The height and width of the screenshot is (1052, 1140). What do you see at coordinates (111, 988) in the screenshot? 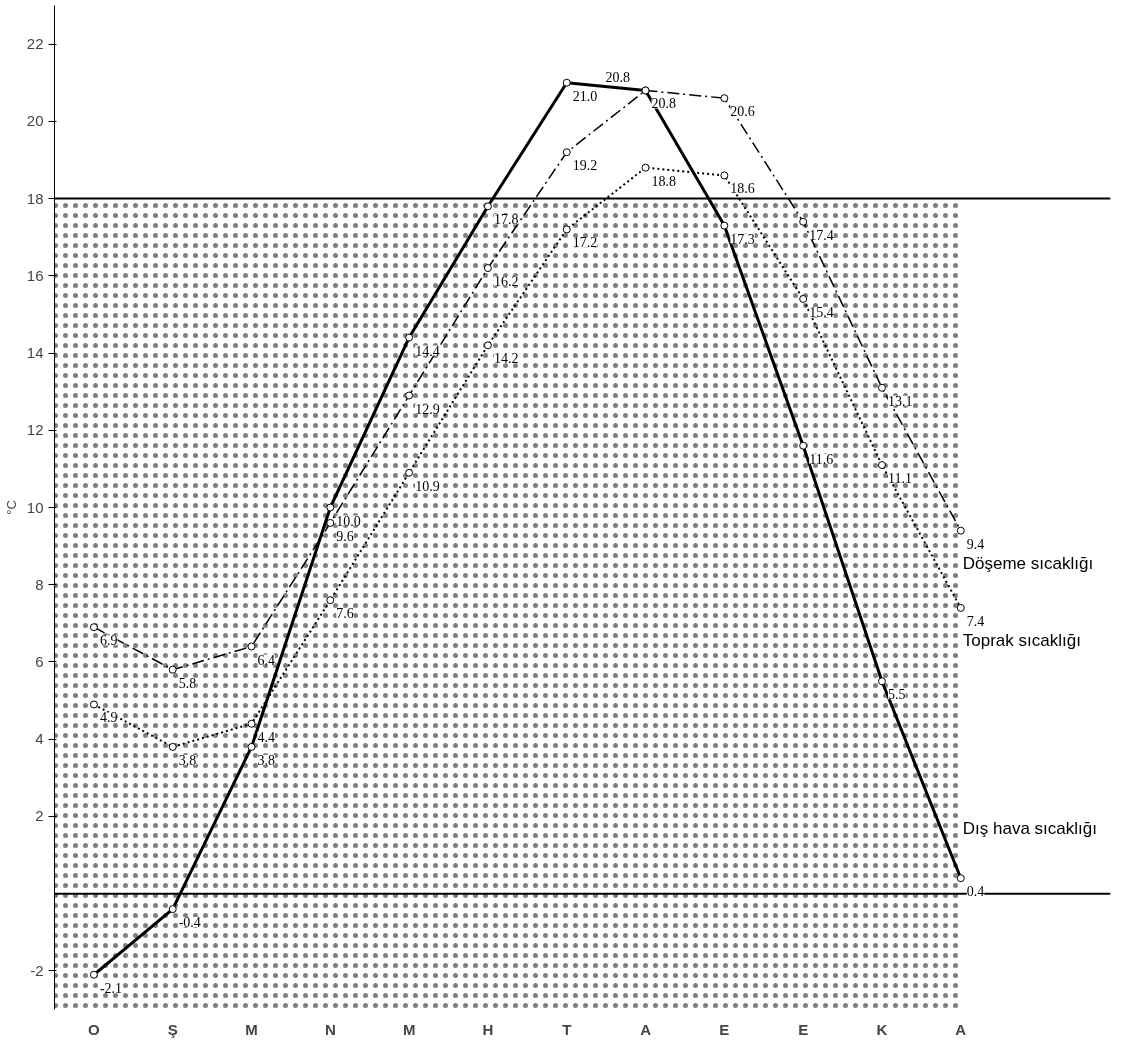
I see `data-label: -2.1` at bounding box center [111, 988].